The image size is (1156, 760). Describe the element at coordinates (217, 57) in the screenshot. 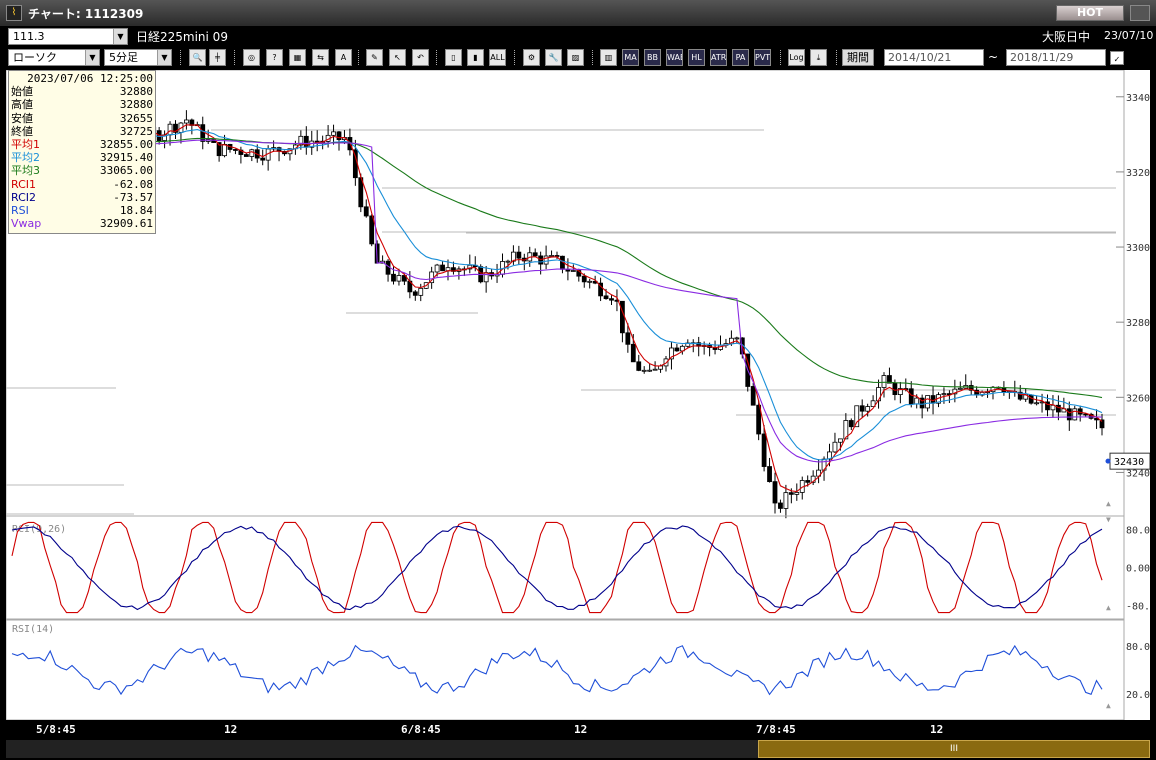

I see `crosshair-icon: ╪` at that location.